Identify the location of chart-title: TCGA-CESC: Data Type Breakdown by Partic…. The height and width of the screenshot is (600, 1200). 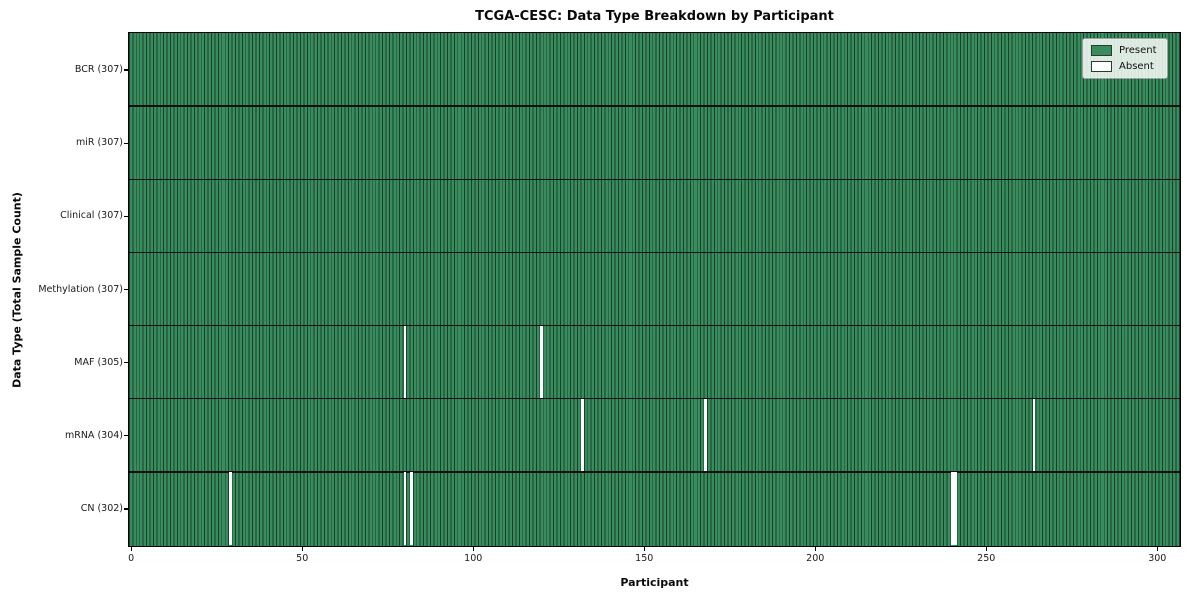
(654, 16).